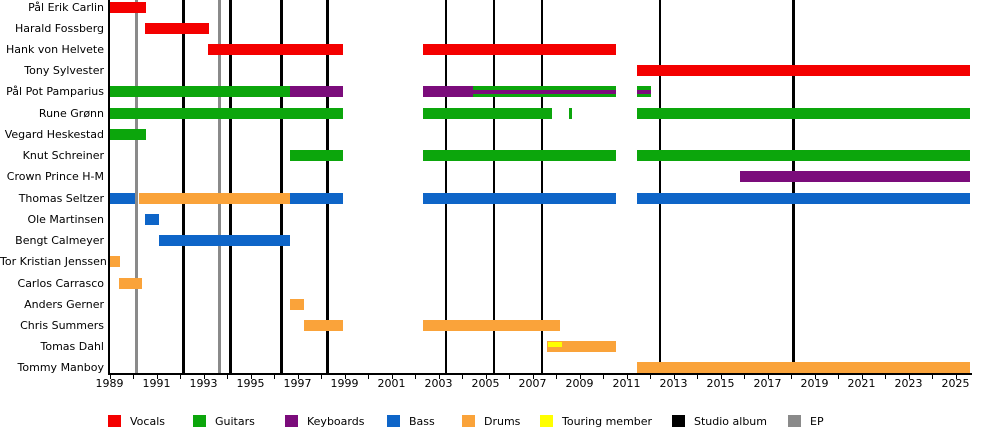 The width and height of the screenshot is (1000, 434). I want to click on x-axis-label: 2015, so click(720, 383).